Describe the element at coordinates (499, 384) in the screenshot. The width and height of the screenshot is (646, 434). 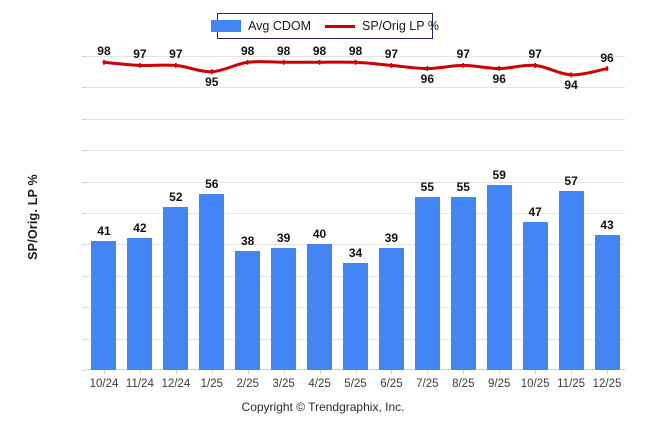
I see `x-tick-label: 9/25` at that location.